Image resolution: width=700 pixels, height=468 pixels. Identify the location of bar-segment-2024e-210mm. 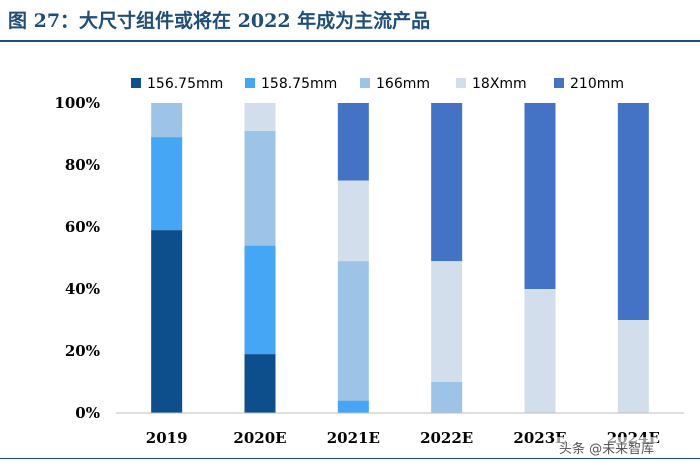
(633, 211).